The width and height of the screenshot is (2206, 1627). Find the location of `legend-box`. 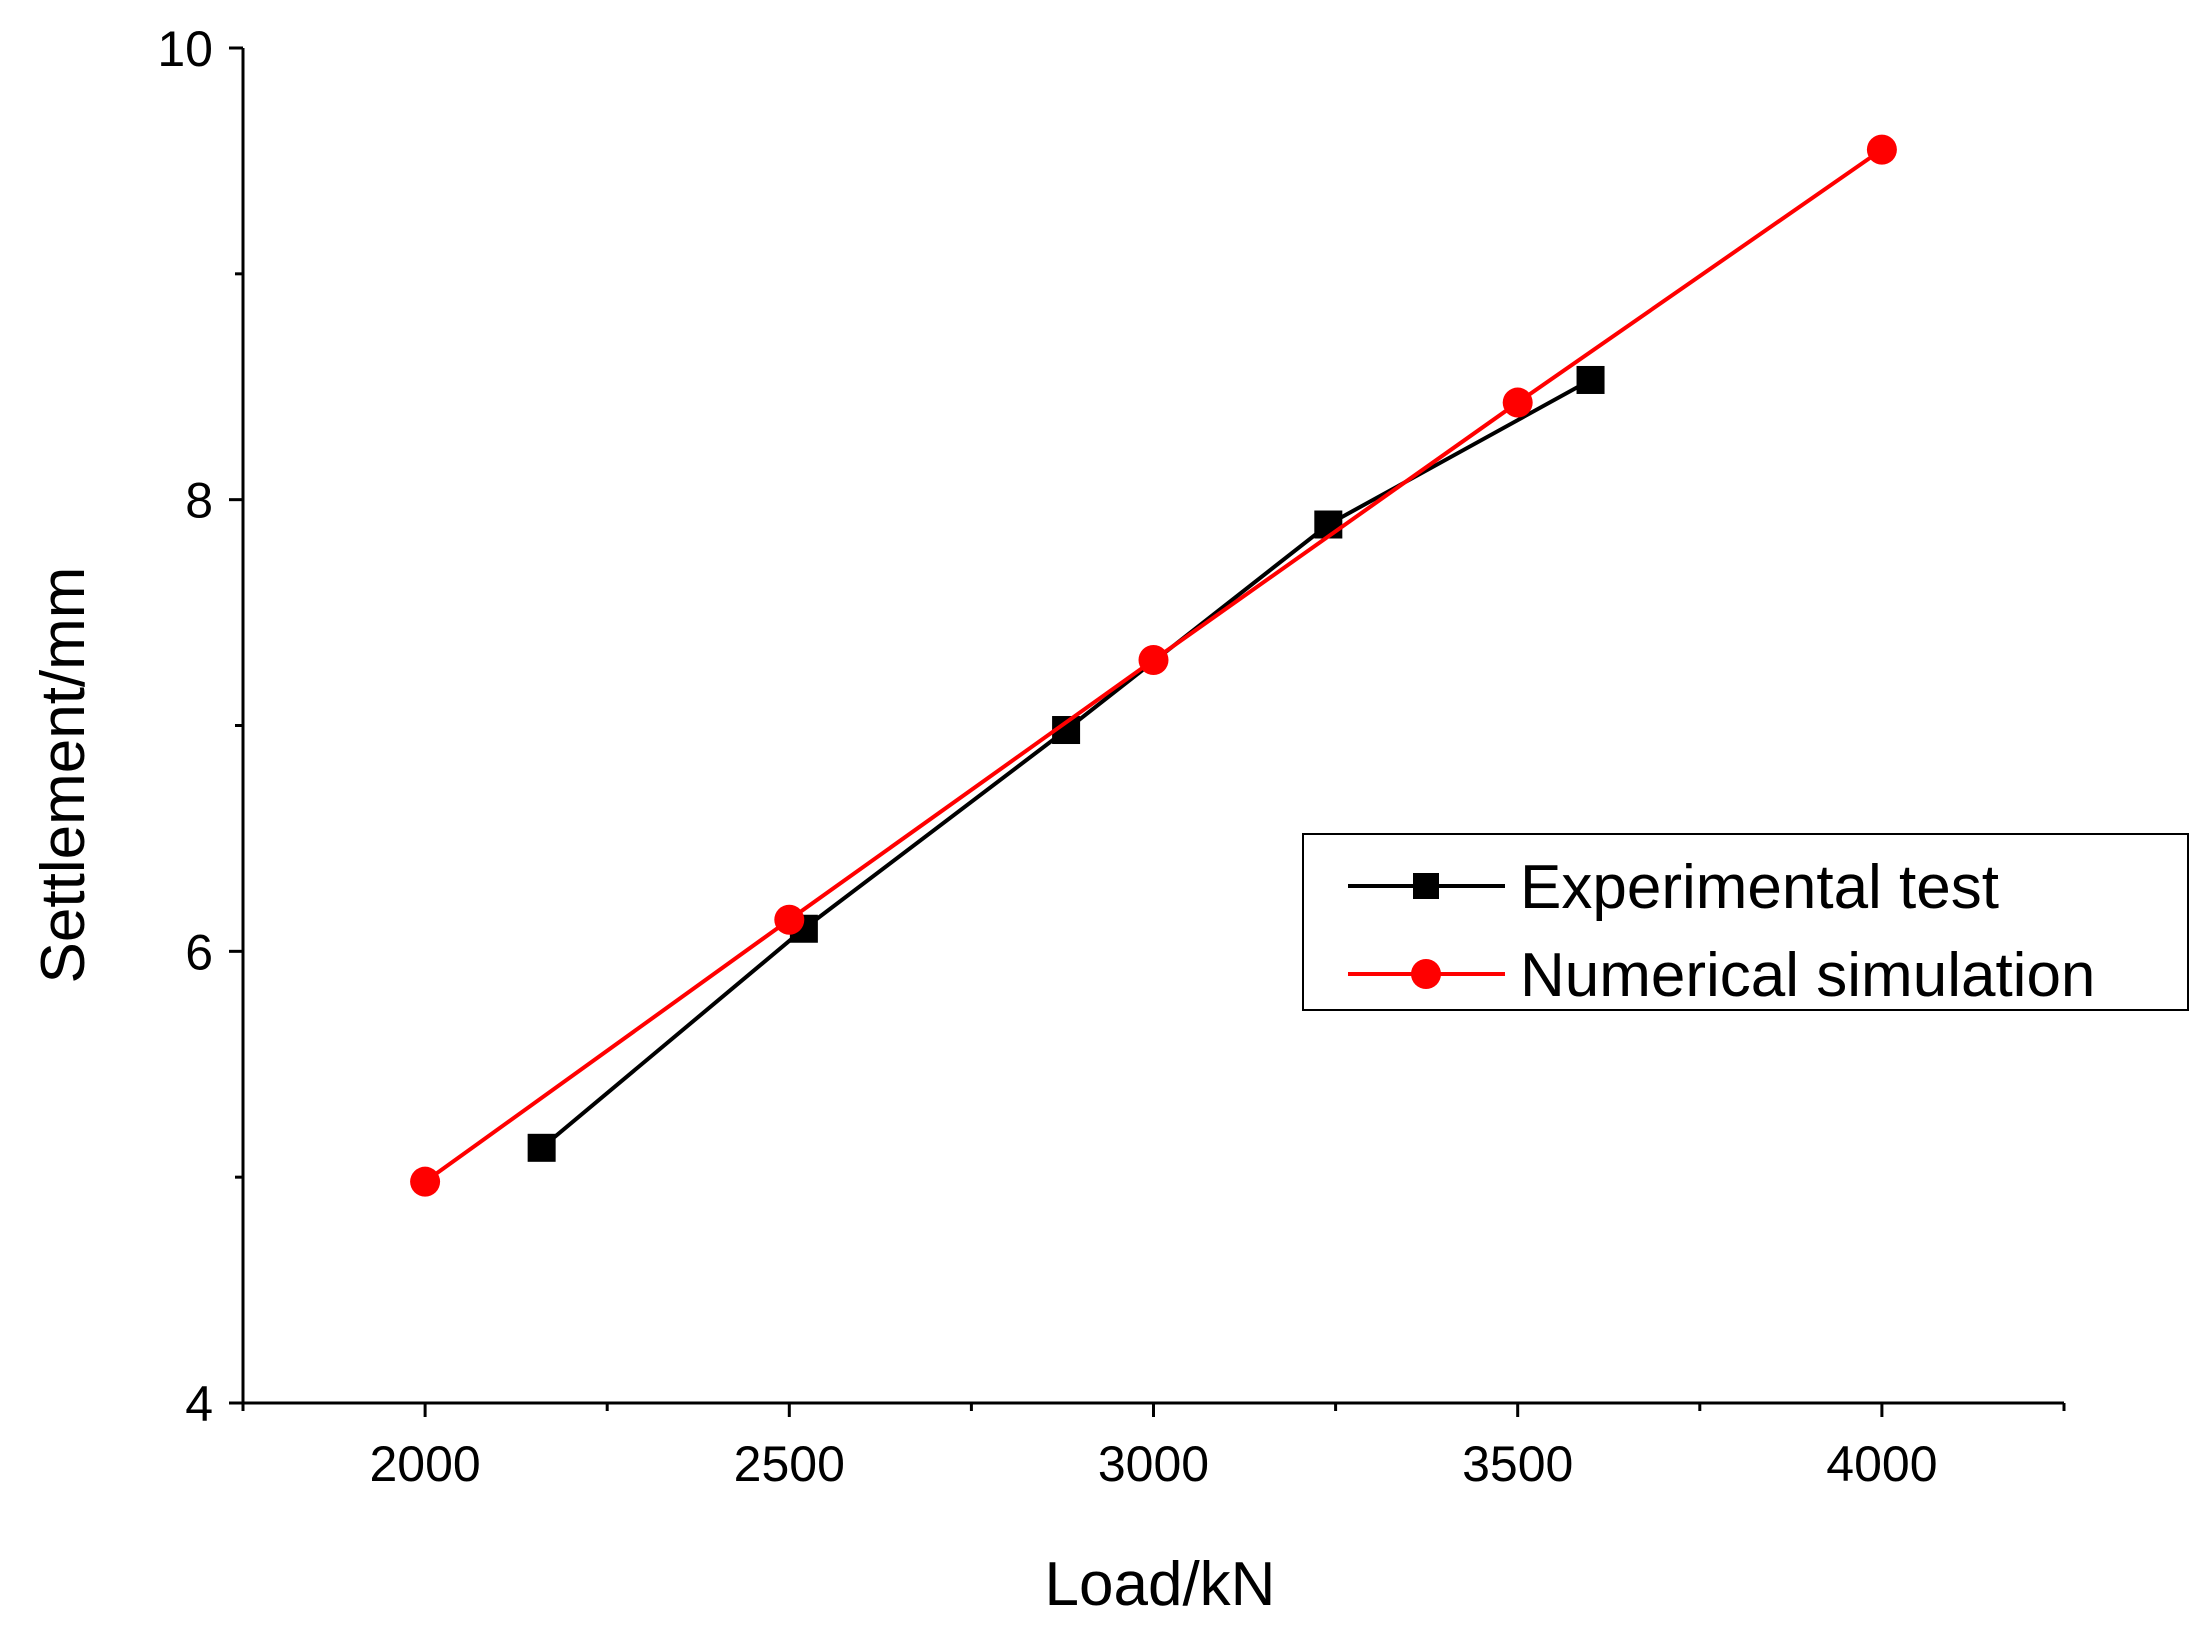

legend-box is located at coordinates (1745, 922).